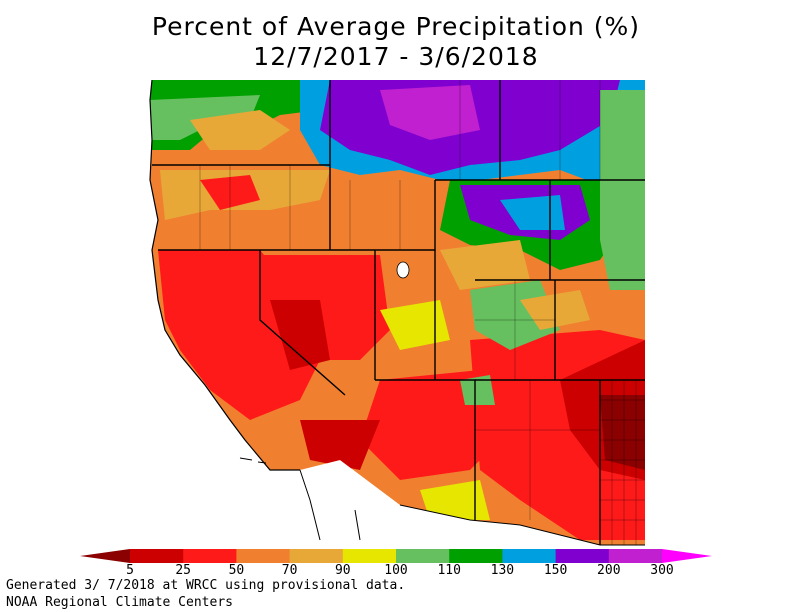  Describe the element at coordinates (224, 275) in the screenshot. I see `coastline` at that location.